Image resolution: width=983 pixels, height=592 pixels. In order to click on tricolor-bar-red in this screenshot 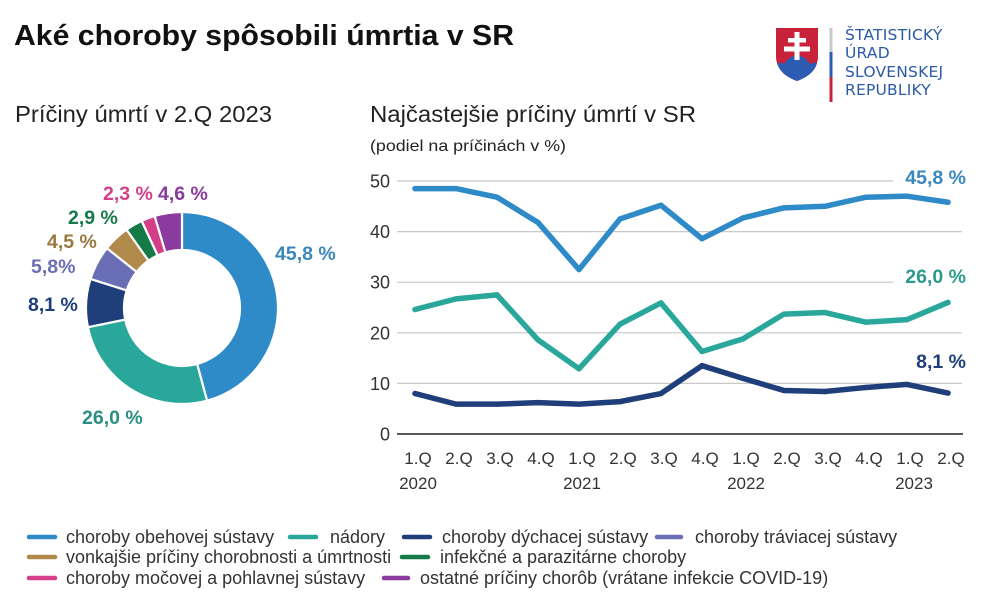, I will do `click(831, 89)`.